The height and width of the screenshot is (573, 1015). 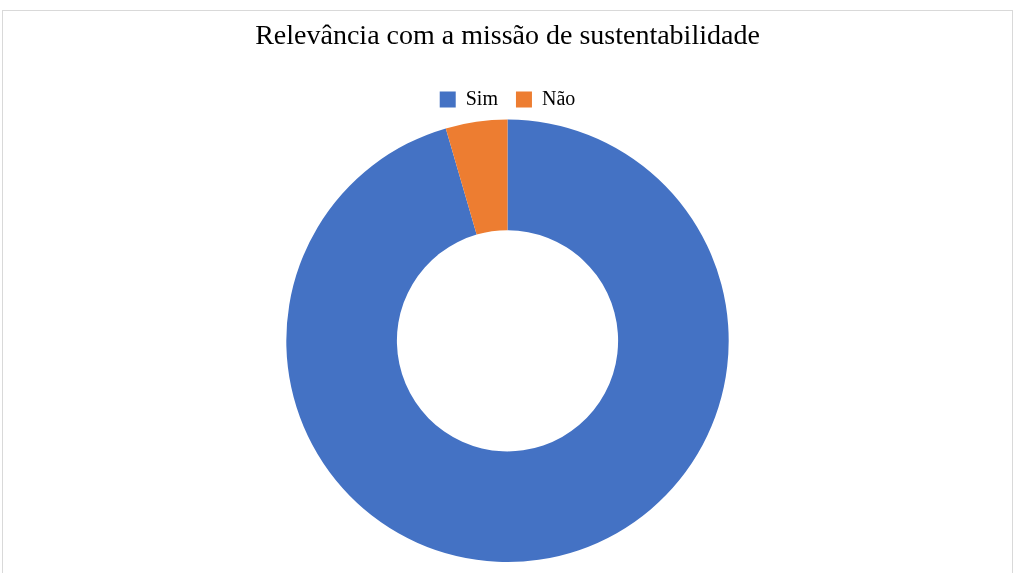 I want to click on legend-label: Não, so click(x=558, y=97).